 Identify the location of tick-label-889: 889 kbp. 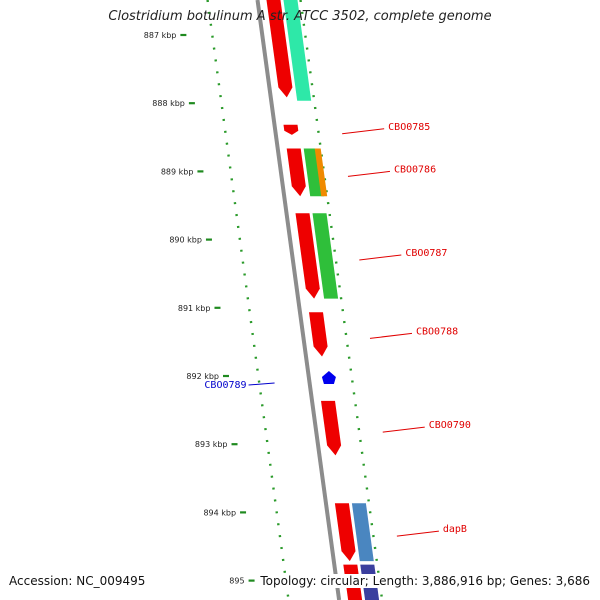
(177, 171).